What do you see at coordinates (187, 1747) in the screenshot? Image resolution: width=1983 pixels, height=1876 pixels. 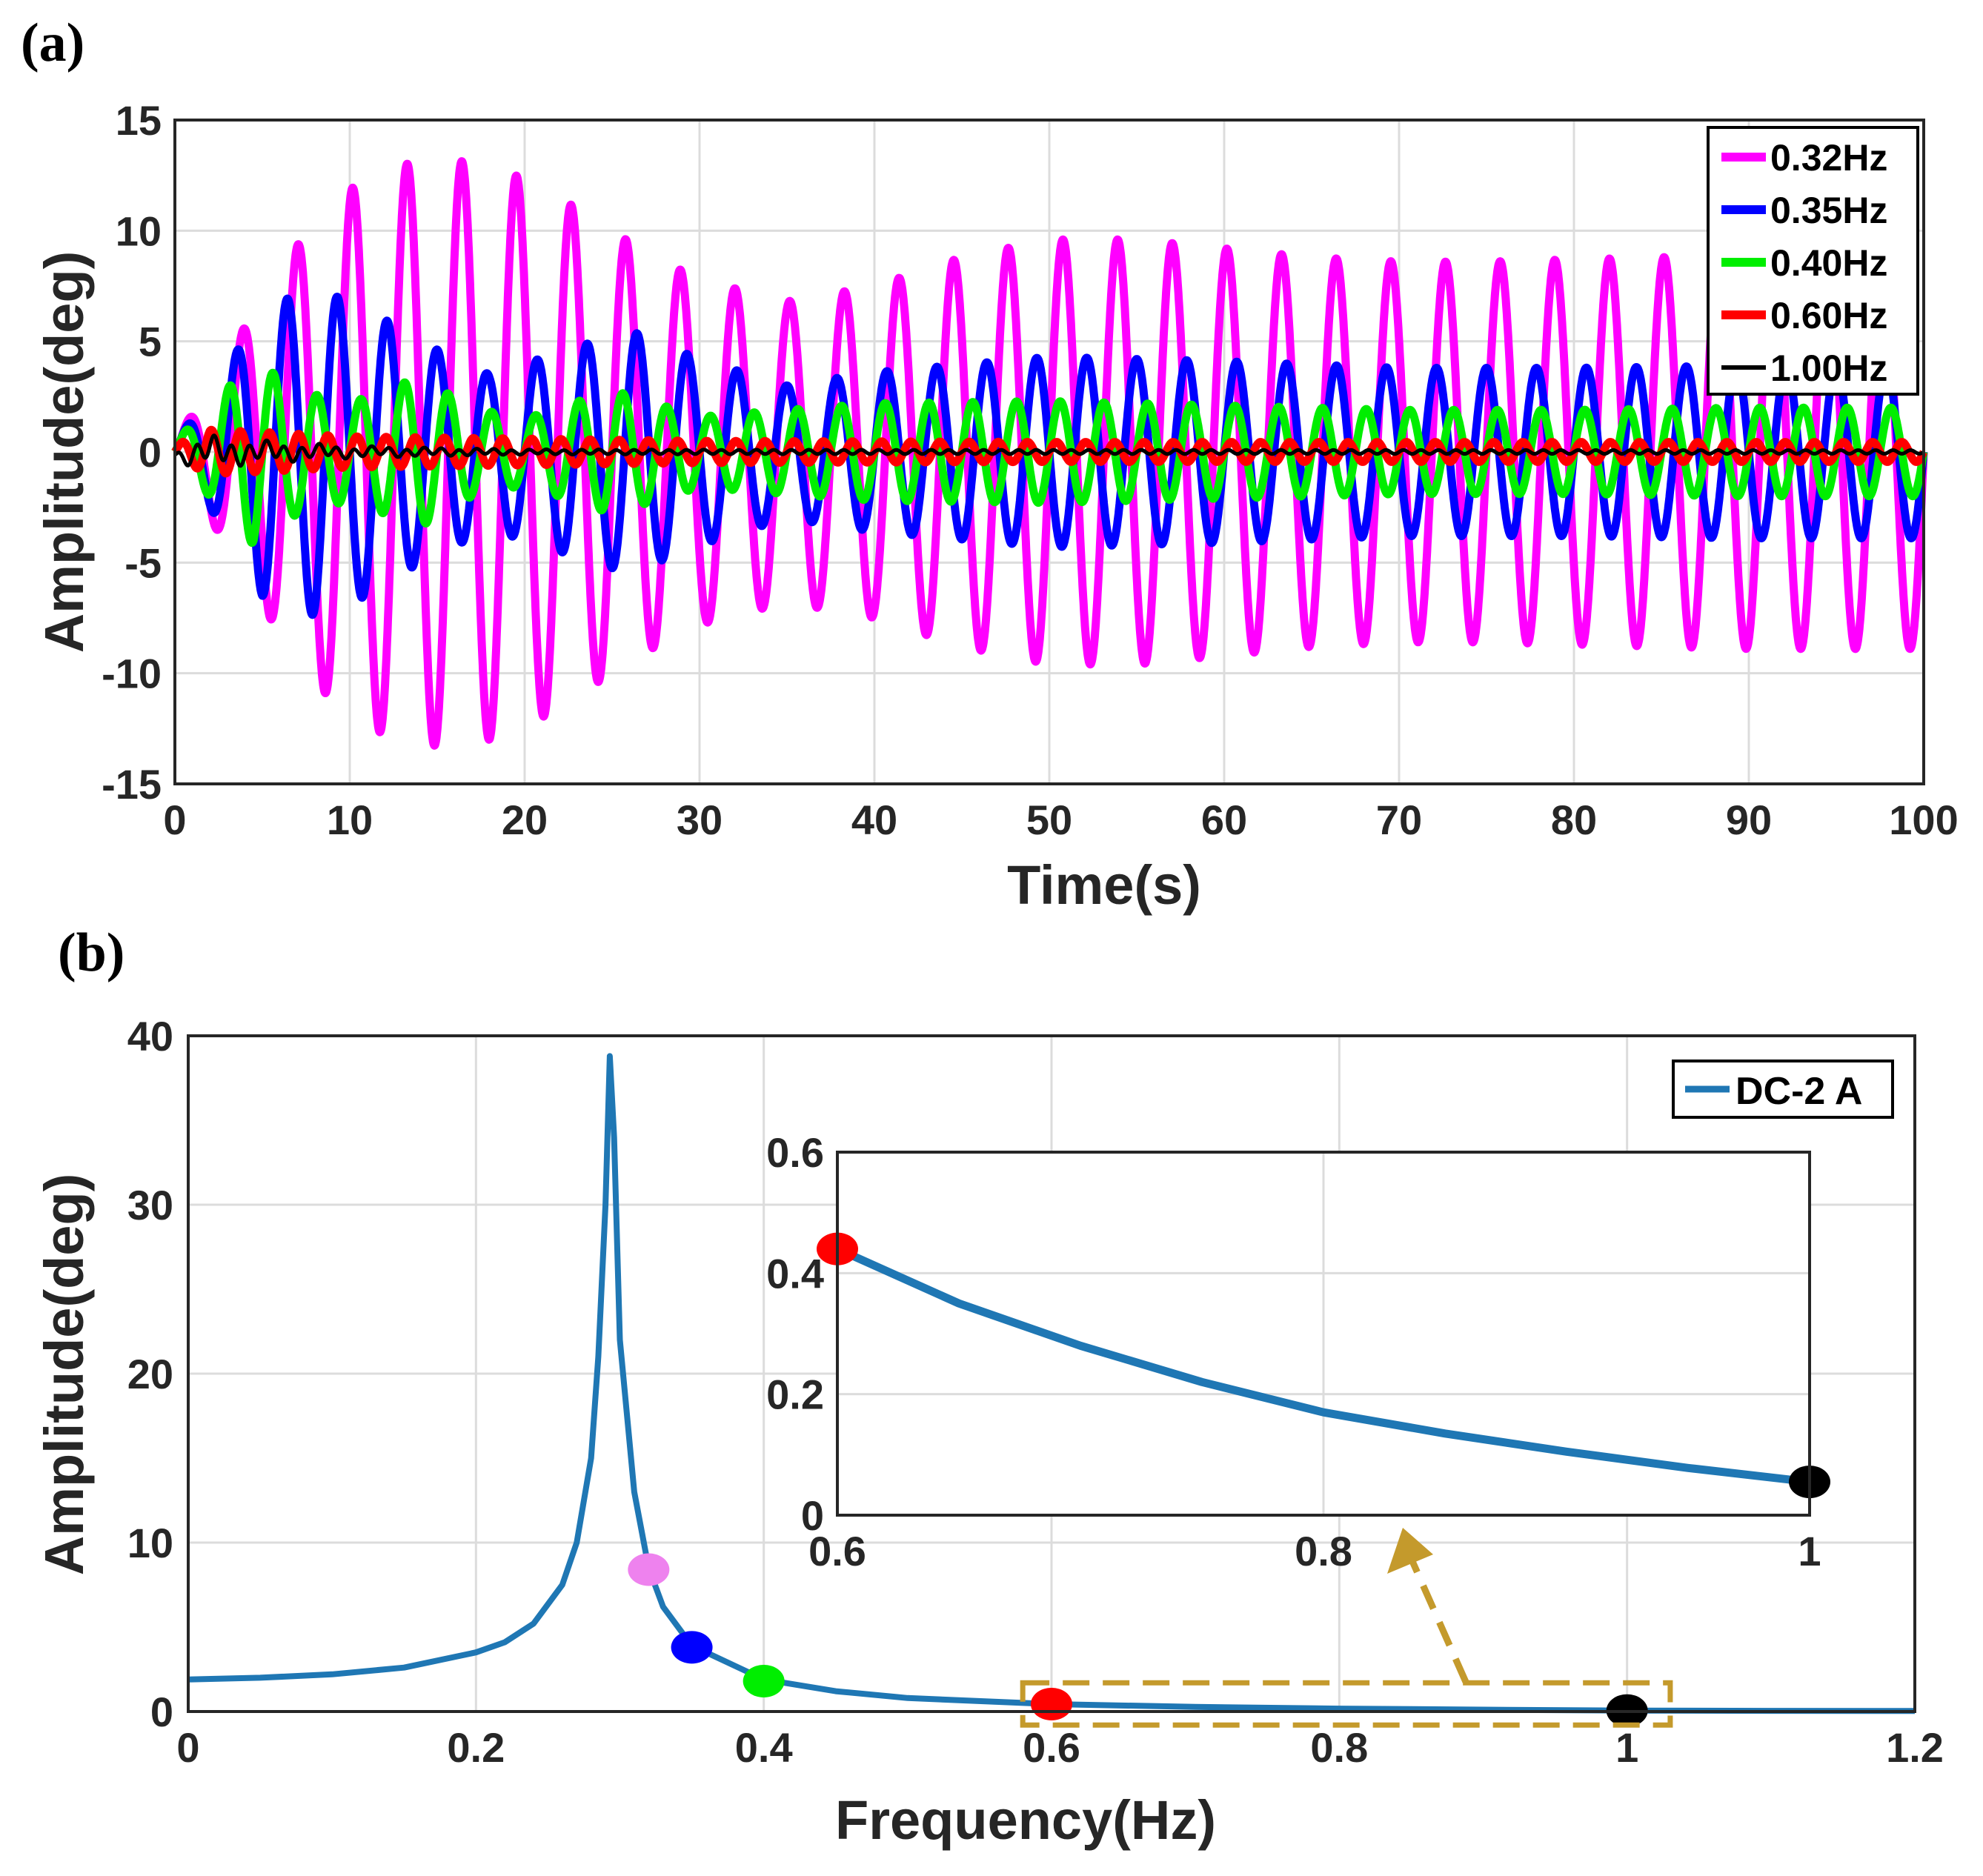 I see `panel-b-xtick-label: 0` at bounding box center [187, 1747].